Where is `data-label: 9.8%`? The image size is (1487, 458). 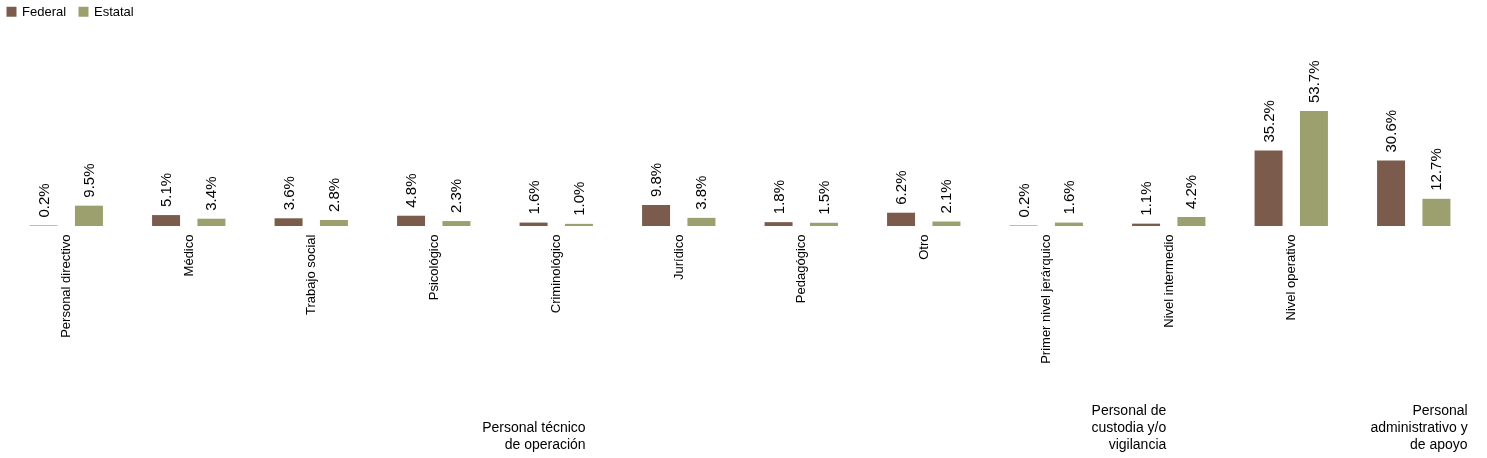
data-label: 9.8% is located at coordinates (656, 180).